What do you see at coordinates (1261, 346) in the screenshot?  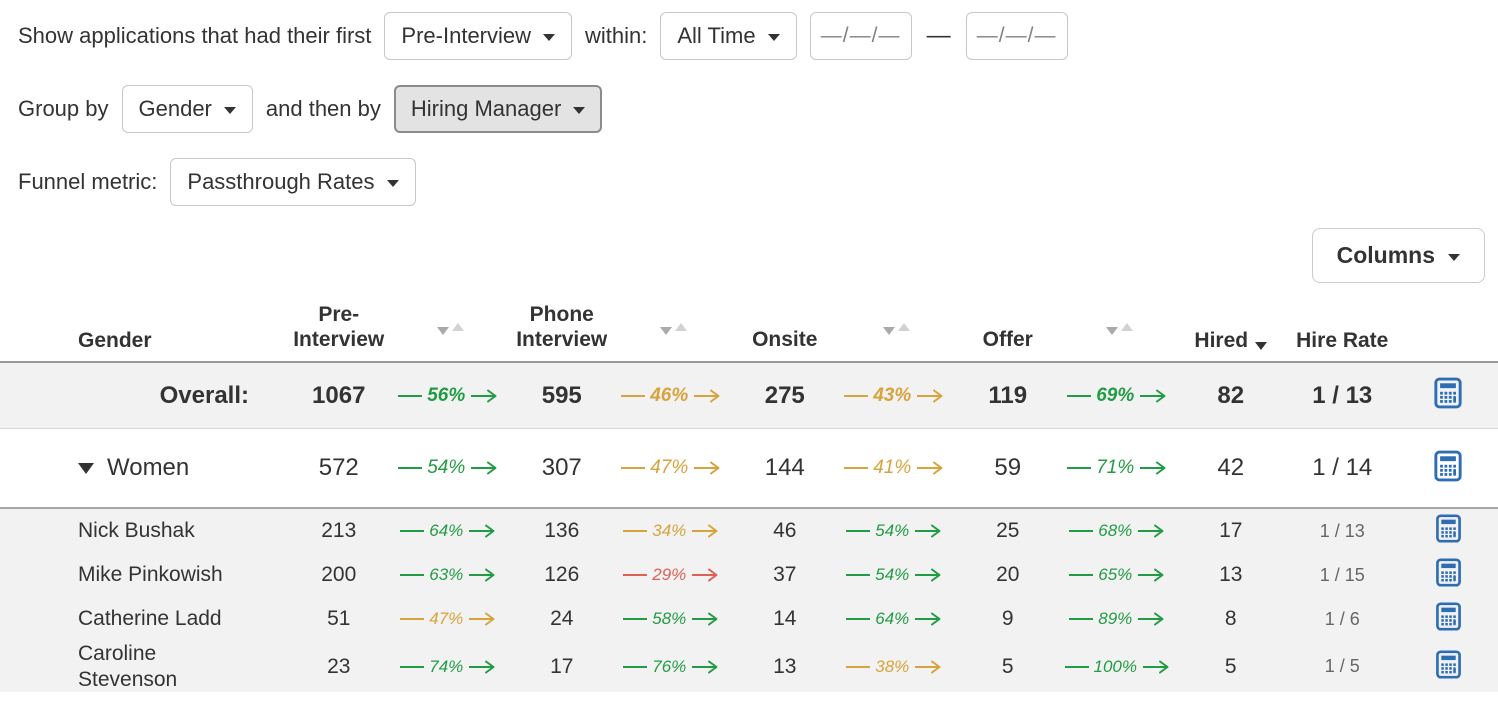 I see `sort-active-desc-icon` at bounding box center [1261, 346].